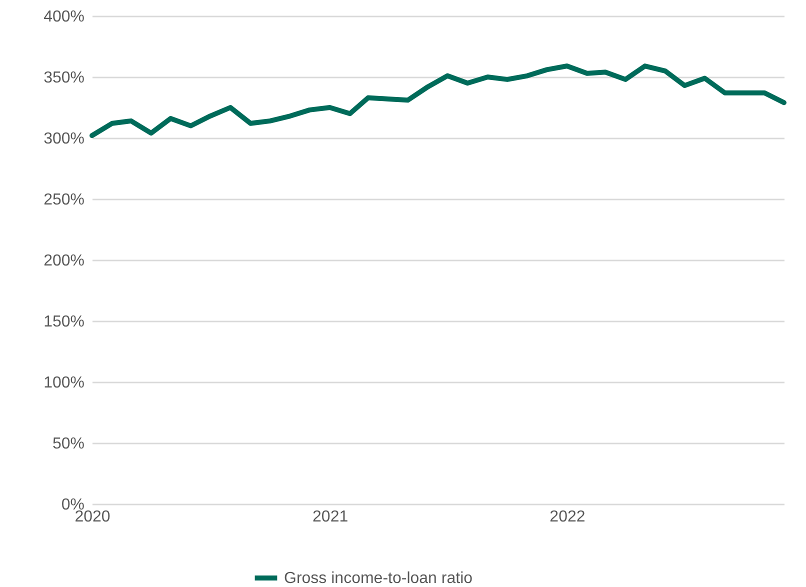 The height and width of the screenshot is (587, 806). What do you see at coordinates (378, 578) in the screenshot?
I see `legend-label: Gross income-to-loan ratio` at bounding box center [378, 578].